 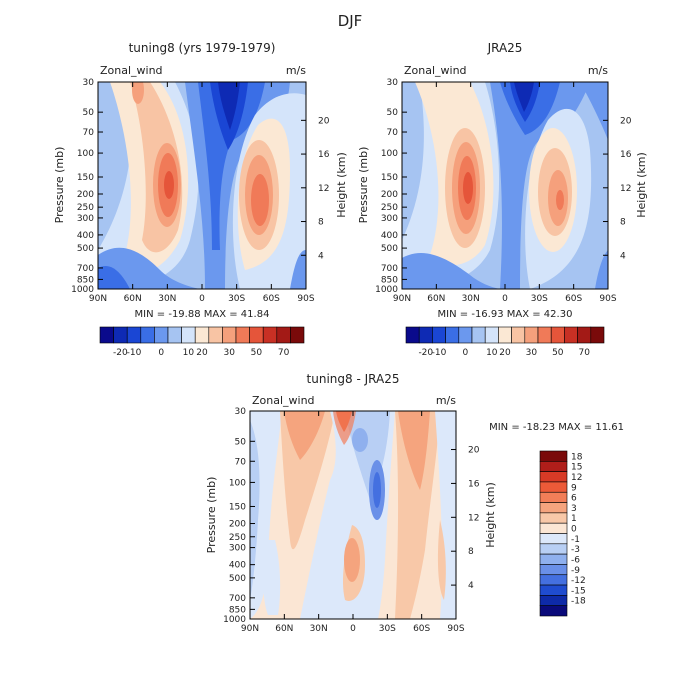 I want to click on x-tick-label: 90N, so click(x=402, y=299).